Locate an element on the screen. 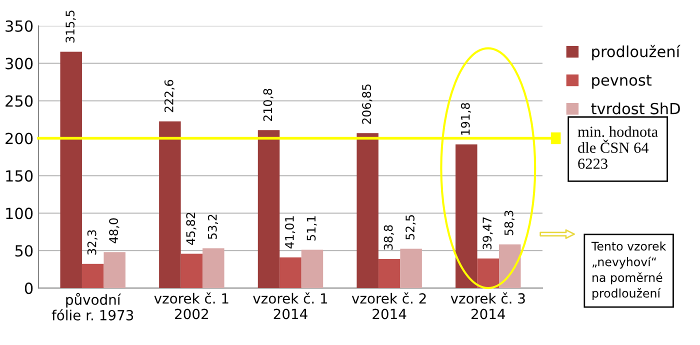 Image resolution: width=700 pixels, height=345 pixels. data-label: 39,47 is located at coordinates (487, 233).